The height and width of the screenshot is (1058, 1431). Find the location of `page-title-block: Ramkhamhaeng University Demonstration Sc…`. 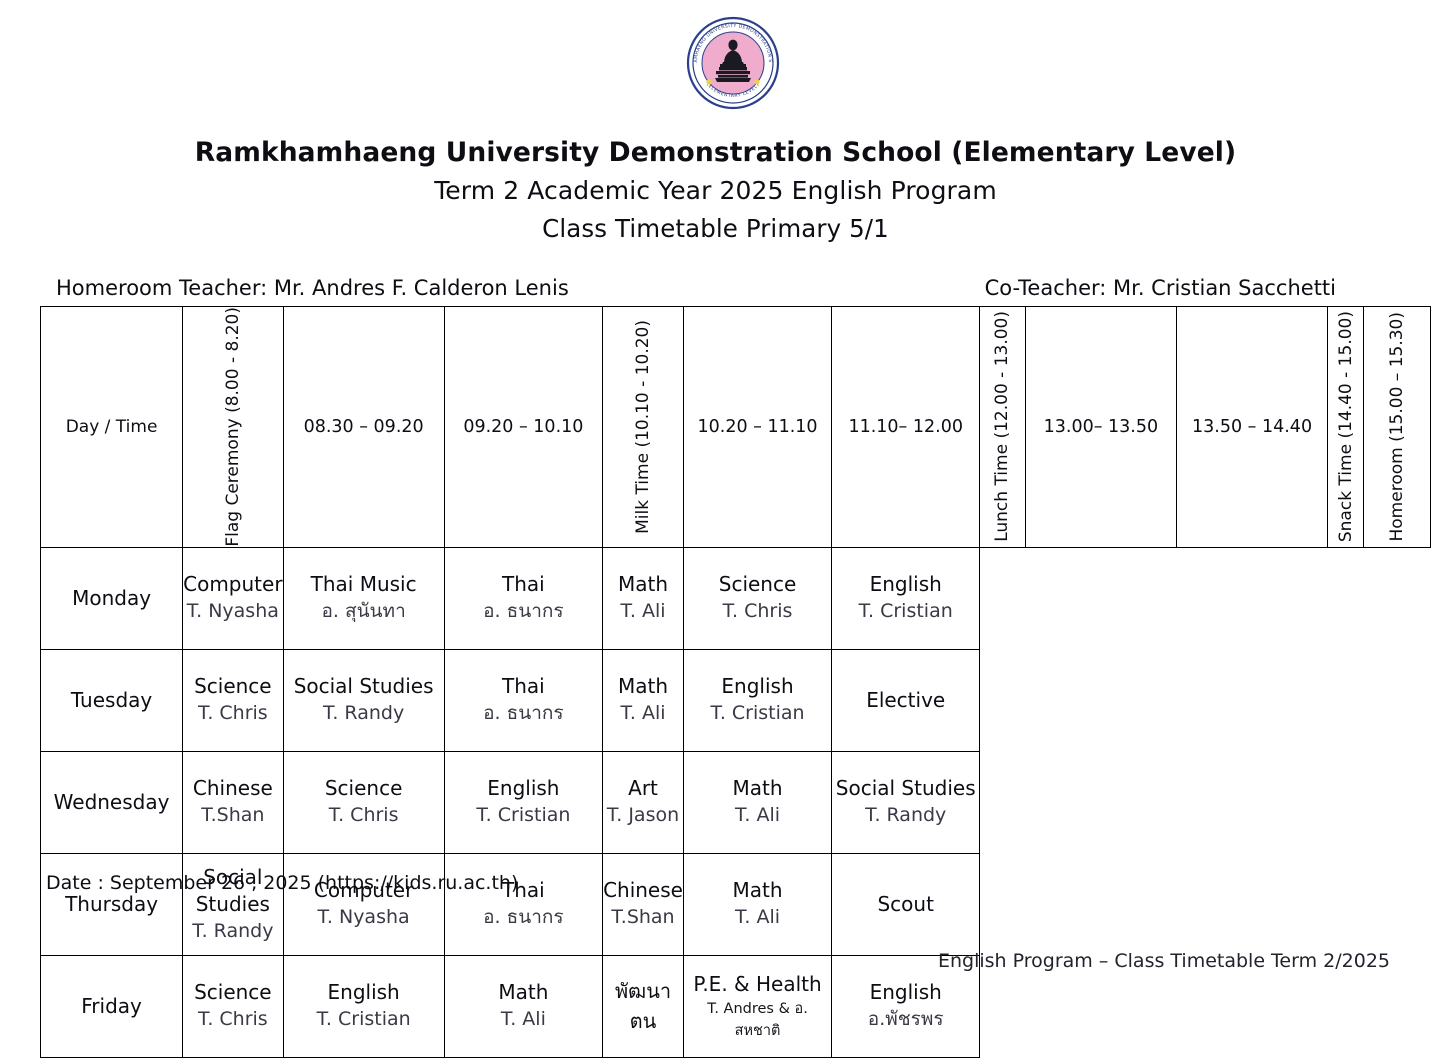

page-title-block: Ramkhamhaeng University Demonstration Sc… is located at coordinates (715, 191).